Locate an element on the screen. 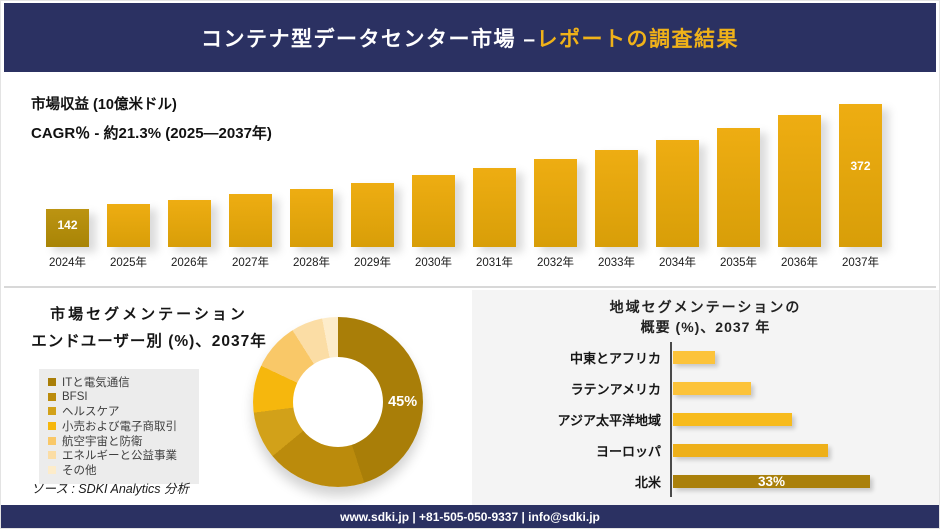  regional-bar-row: ラテンアメリカ is located at coordinates (671, 388).